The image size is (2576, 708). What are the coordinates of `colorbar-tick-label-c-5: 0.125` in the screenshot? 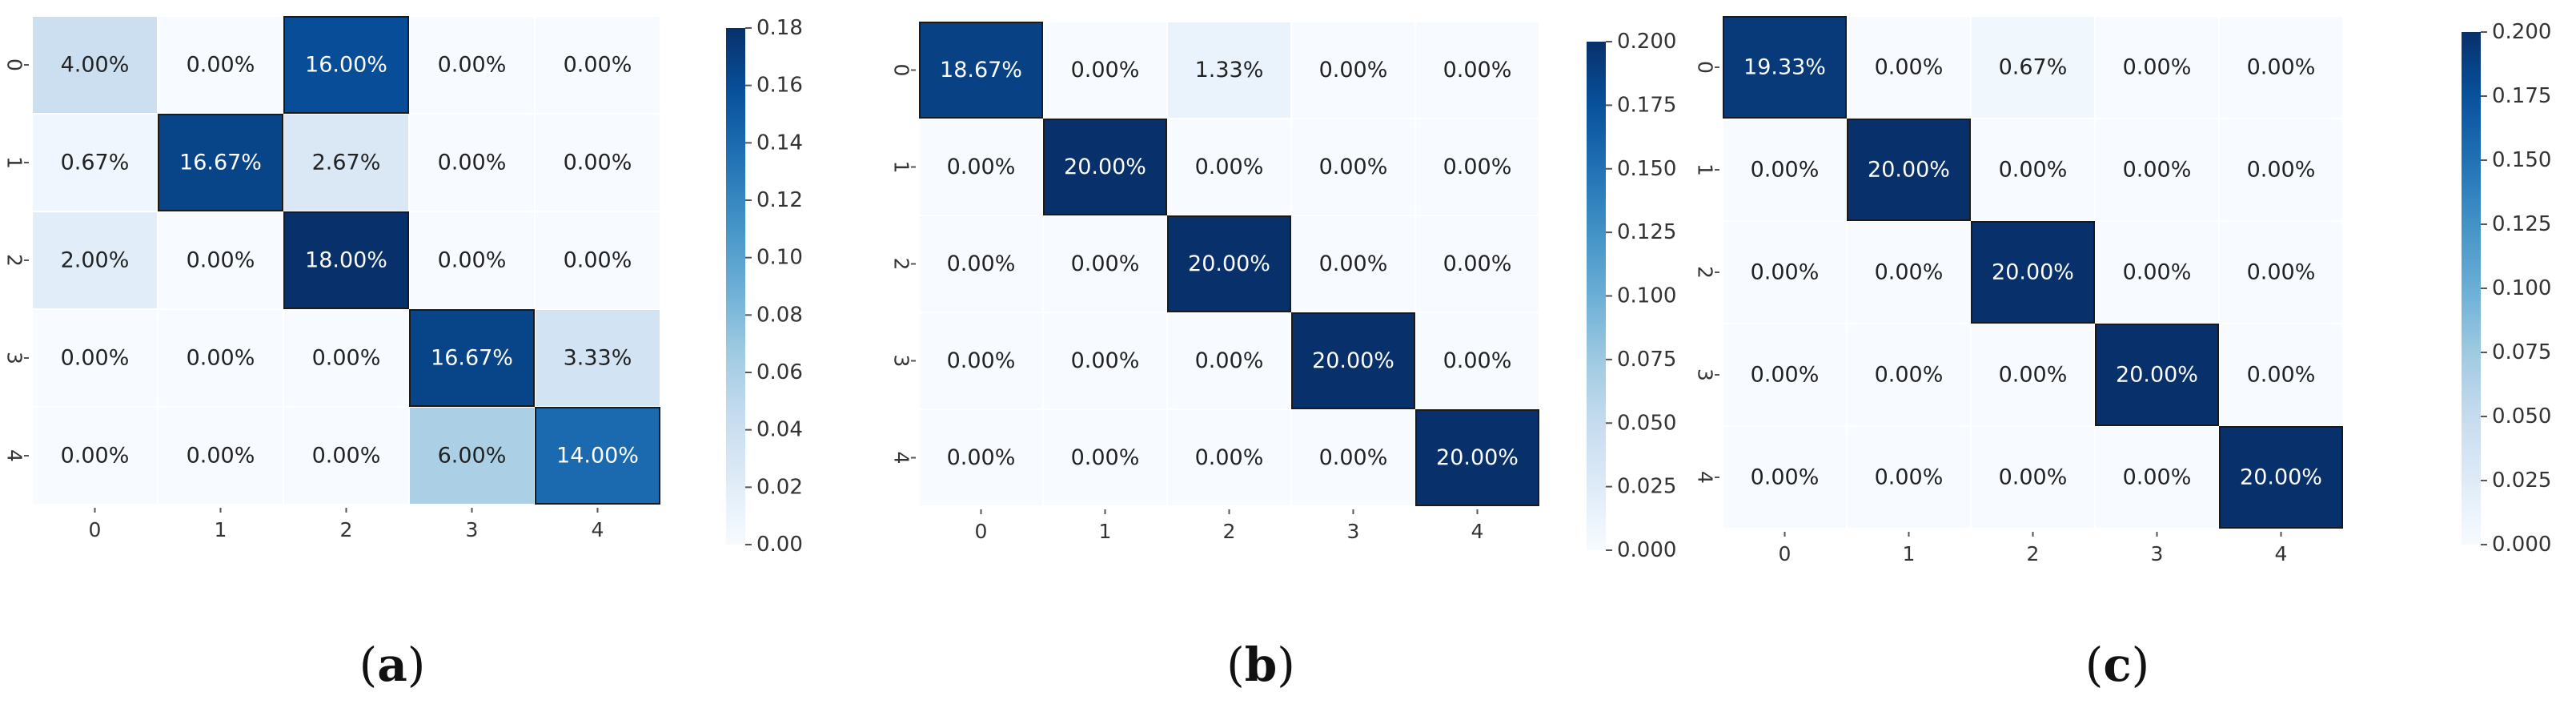 It's located at (2521, 224).